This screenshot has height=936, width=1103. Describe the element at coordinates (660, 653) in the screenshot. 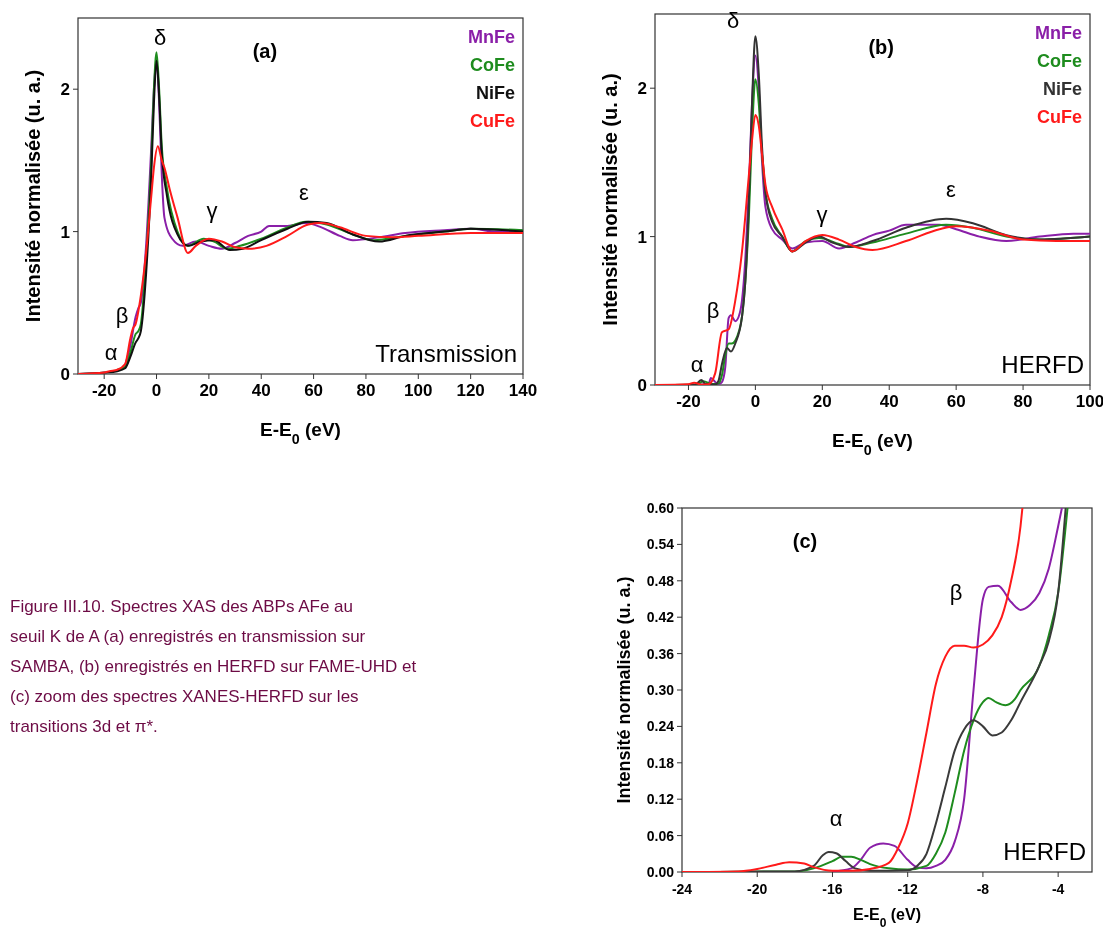

I see `y-tick-label: 0.36` at that location.